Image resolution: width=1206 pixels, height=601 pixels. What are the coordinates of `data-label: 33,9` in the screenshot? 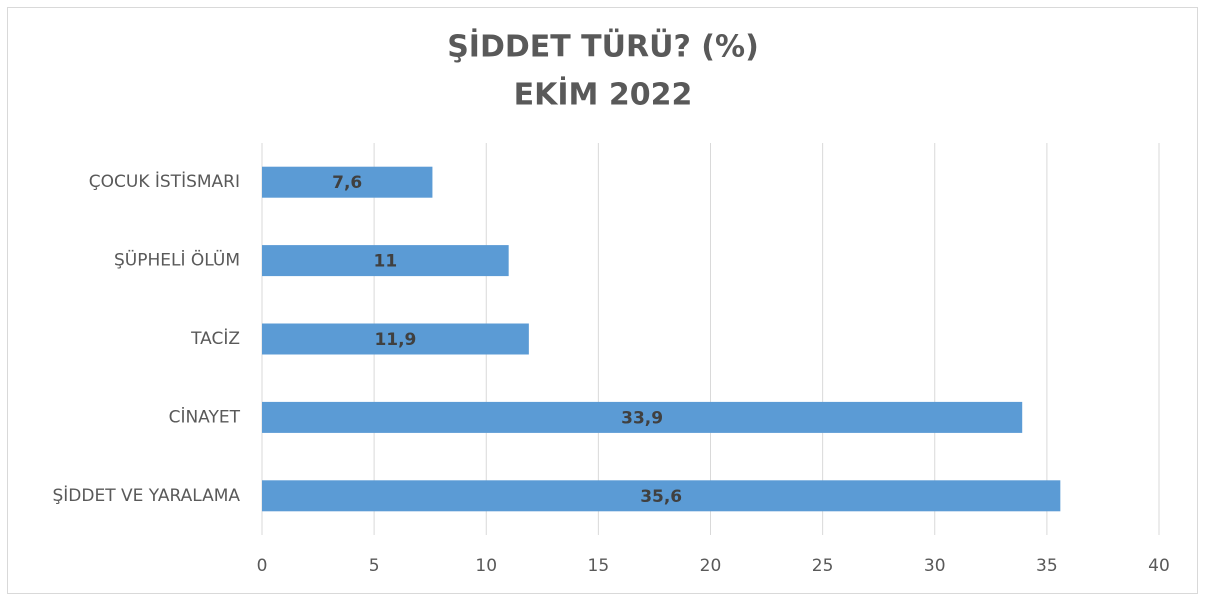 It's located at (642, 418).